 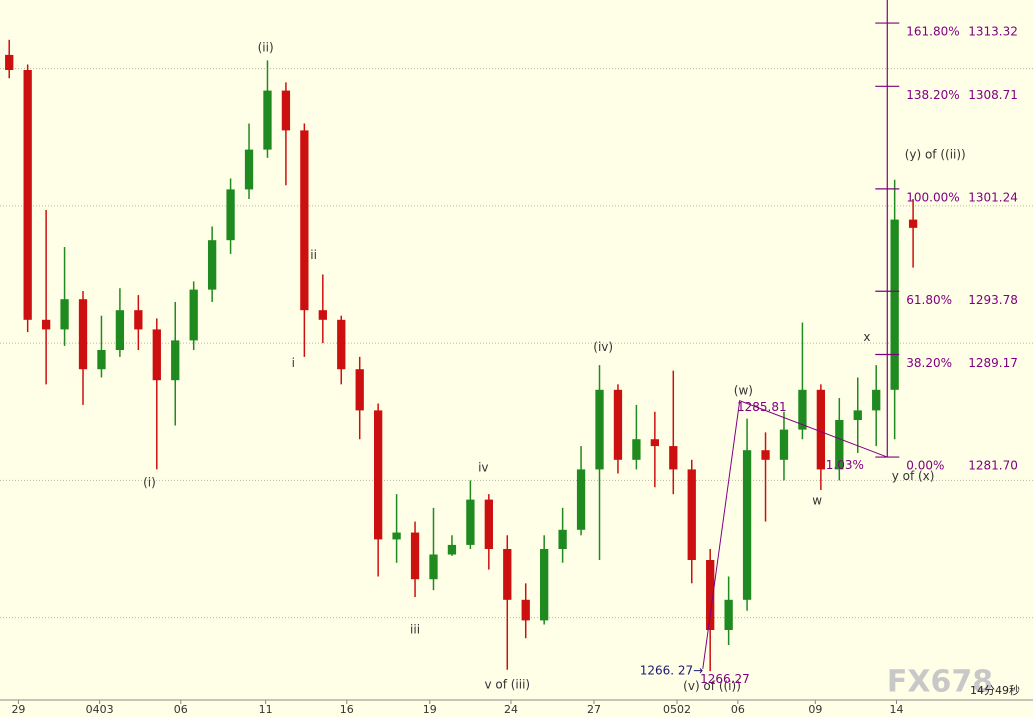 I want to click on x-tick-label: 0502, so click(x=677, y=709).